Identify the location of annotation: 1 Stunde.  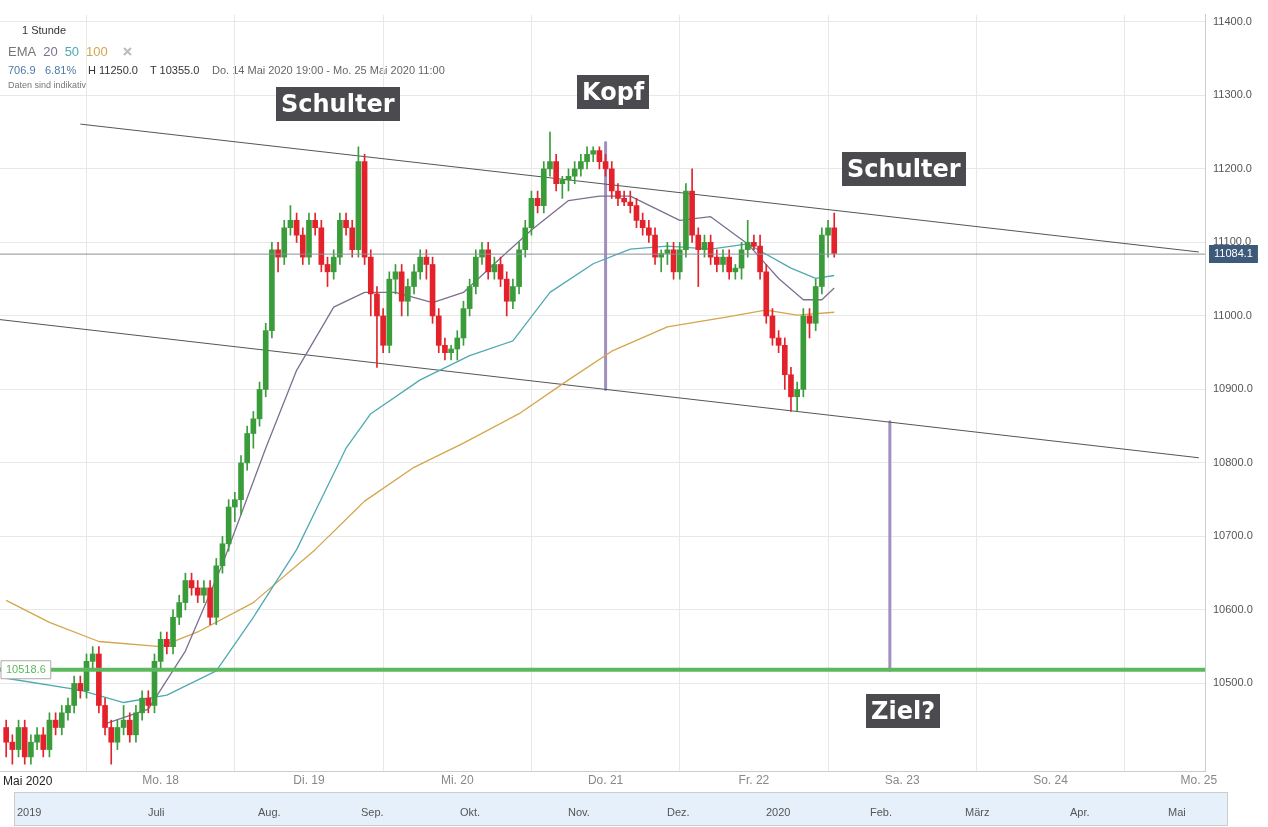
(44, 30).